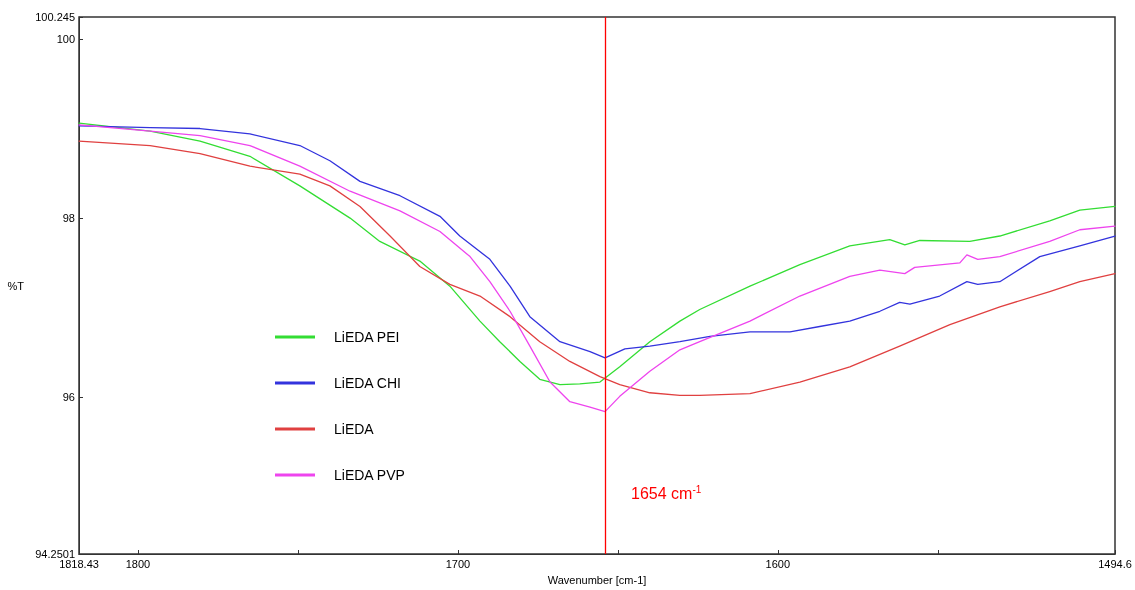 This screenshot has width=1135, height=590. I want to click on x-axis-title: Wavenumber [cm-1], so click(597, 579).